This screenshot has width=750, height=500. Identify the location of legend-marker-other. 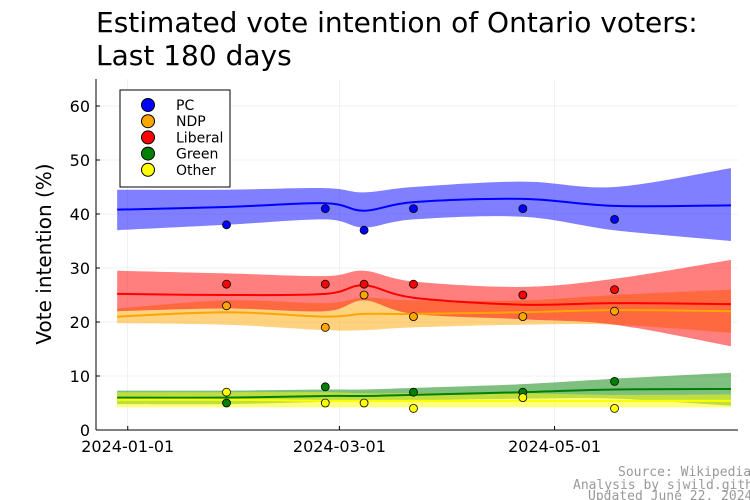
(148, 169).